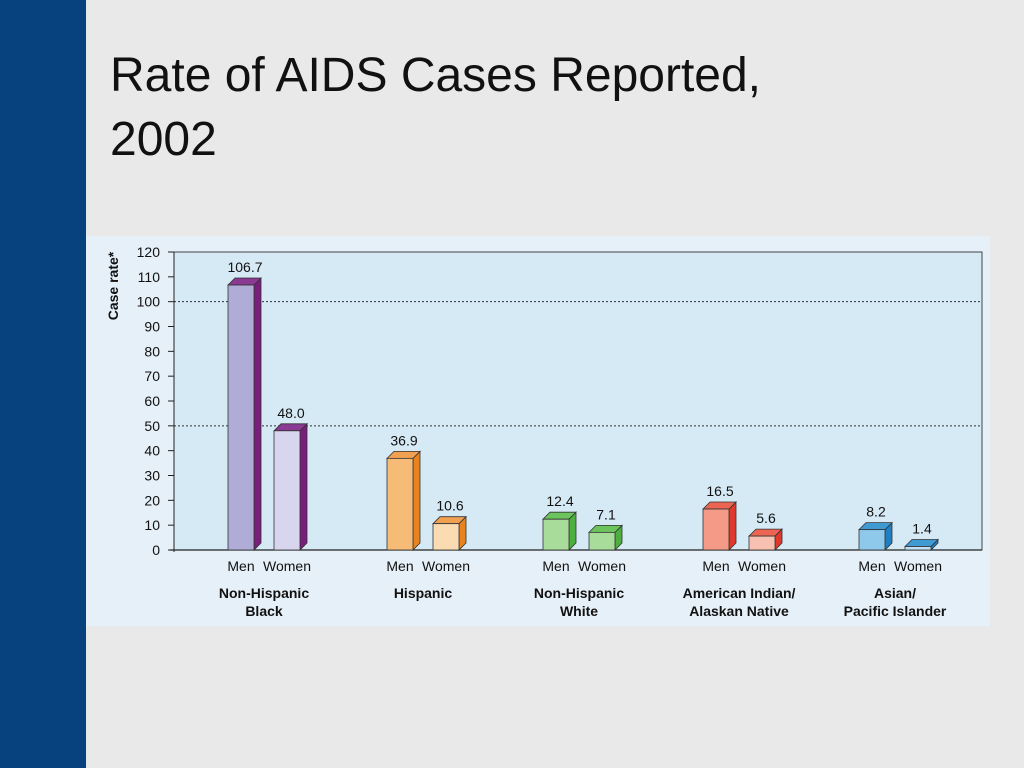 This screenshot has height=768, width=1024. I want to click on y-tick-label: 50, so click(152, 426).